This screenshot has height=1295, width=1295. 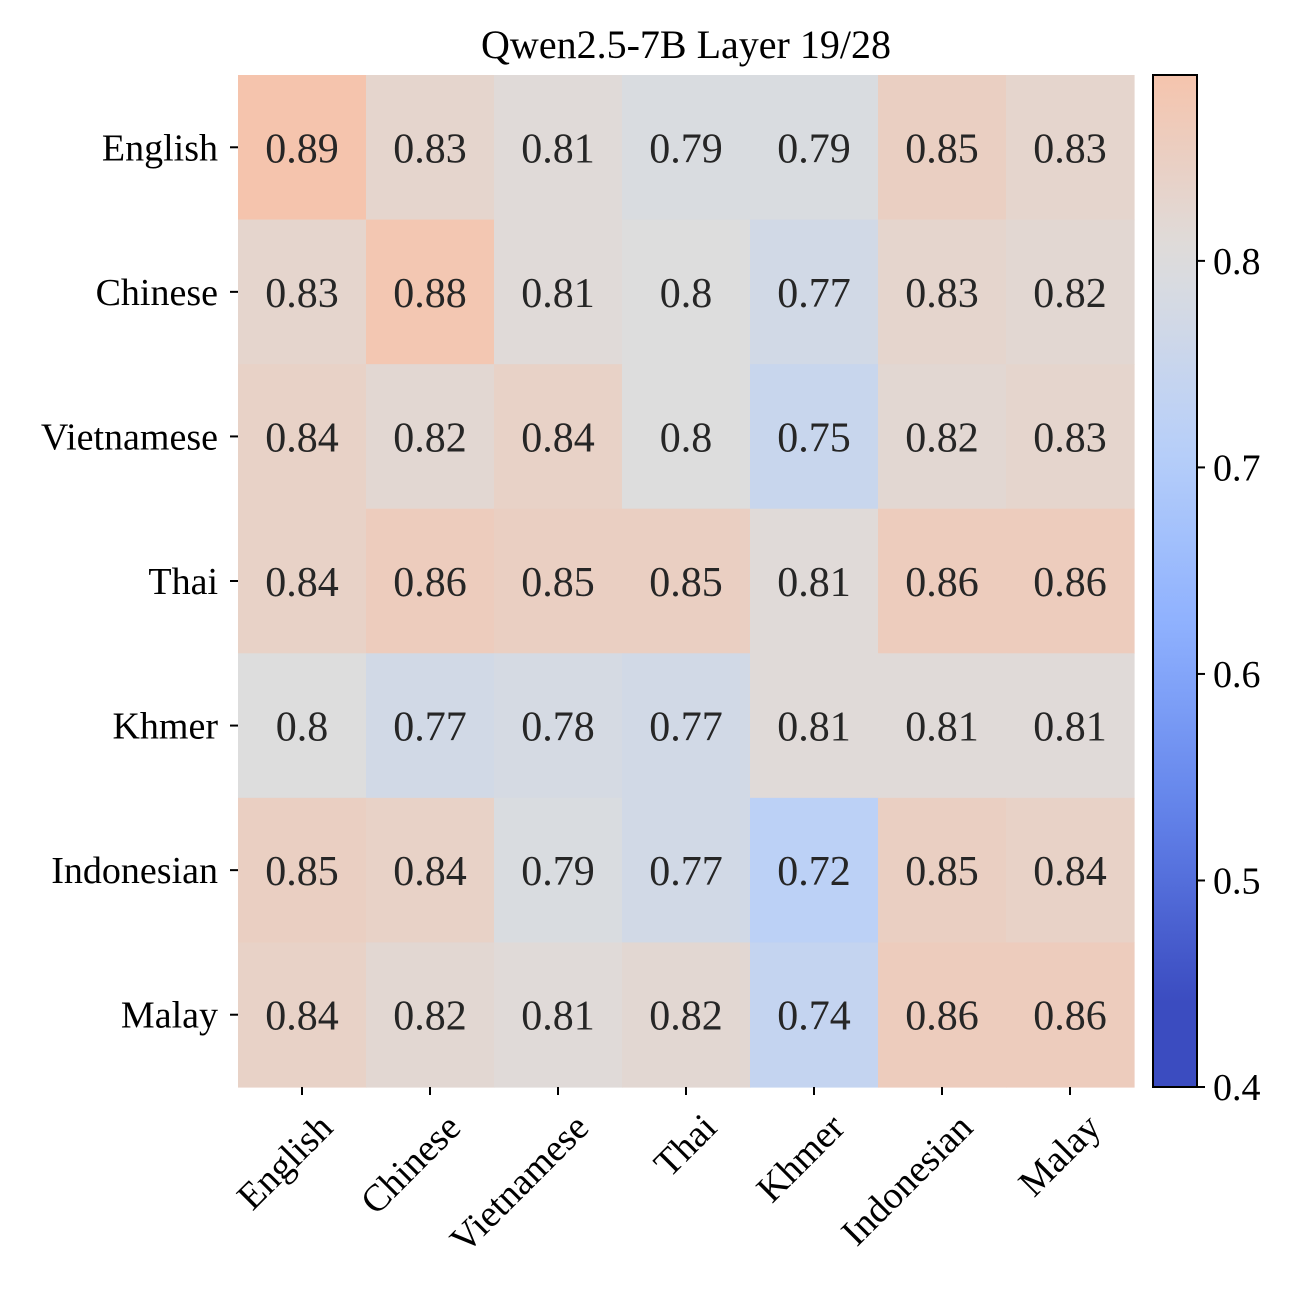 What do you see at coordinates (157, 293) in the screenshot?
I see `y-tick-label: Chinese` at bounding box center [157, 293].